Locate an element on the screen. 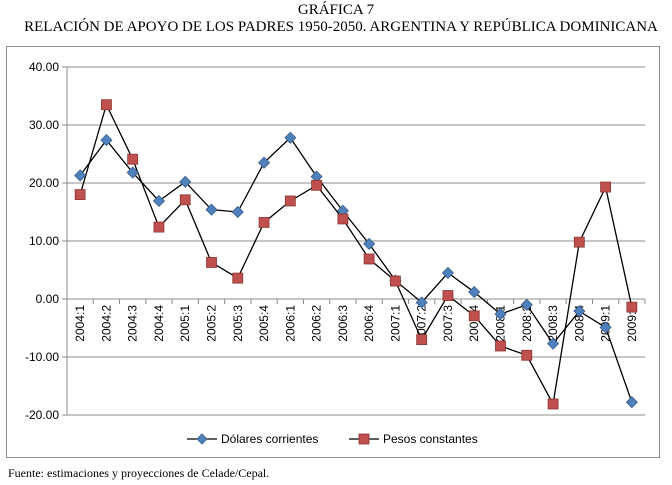 The width and height of the screenshot is (672, 485). x-tick-label: 2007:1 is located at coordinates (395, 323).